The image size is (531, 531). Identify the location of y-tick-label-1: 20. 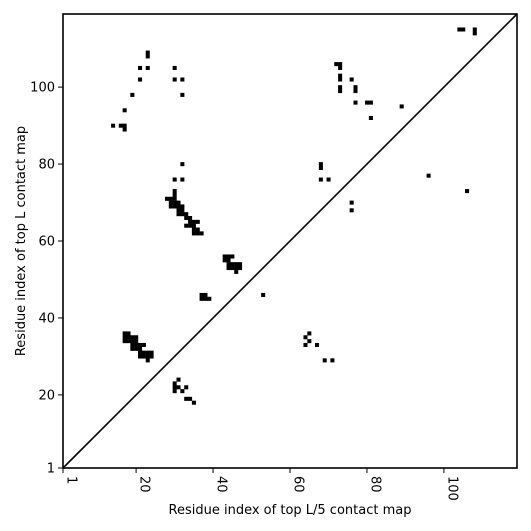
(46, 395).